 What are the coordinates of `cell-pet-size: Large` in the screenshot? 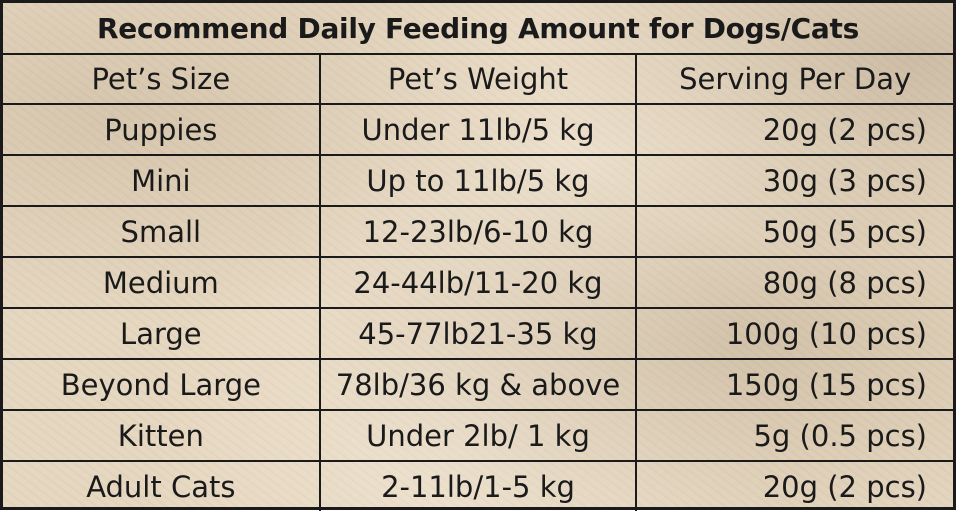 It's located at (162, 333).